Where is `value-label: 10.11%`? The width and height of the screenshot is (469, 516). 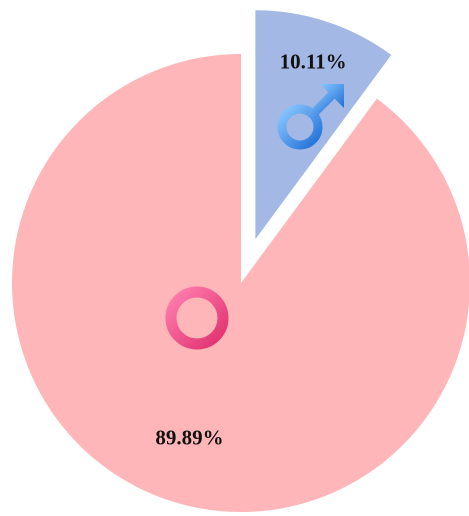 value-label: 10.11% is located at coordinates (313, 61).